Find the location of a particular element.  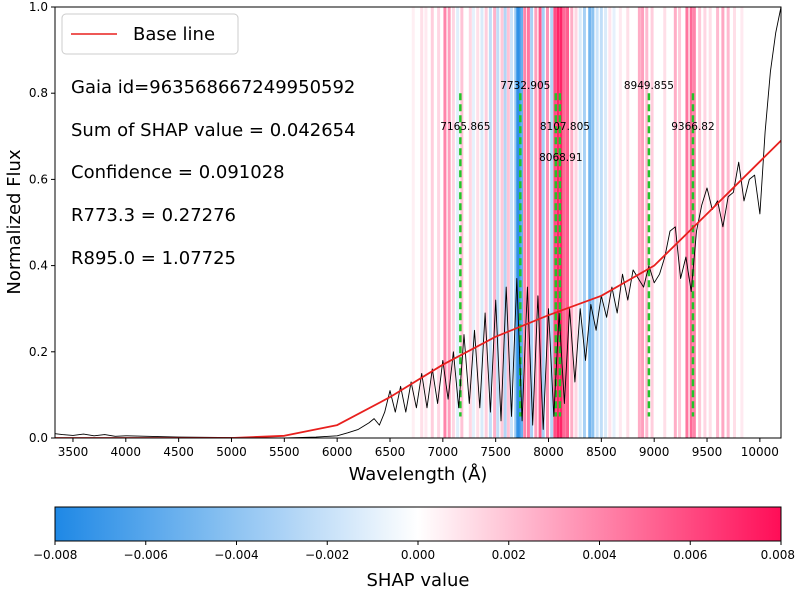

x-tick-label: 8000 is located at coordinates (548, 452).